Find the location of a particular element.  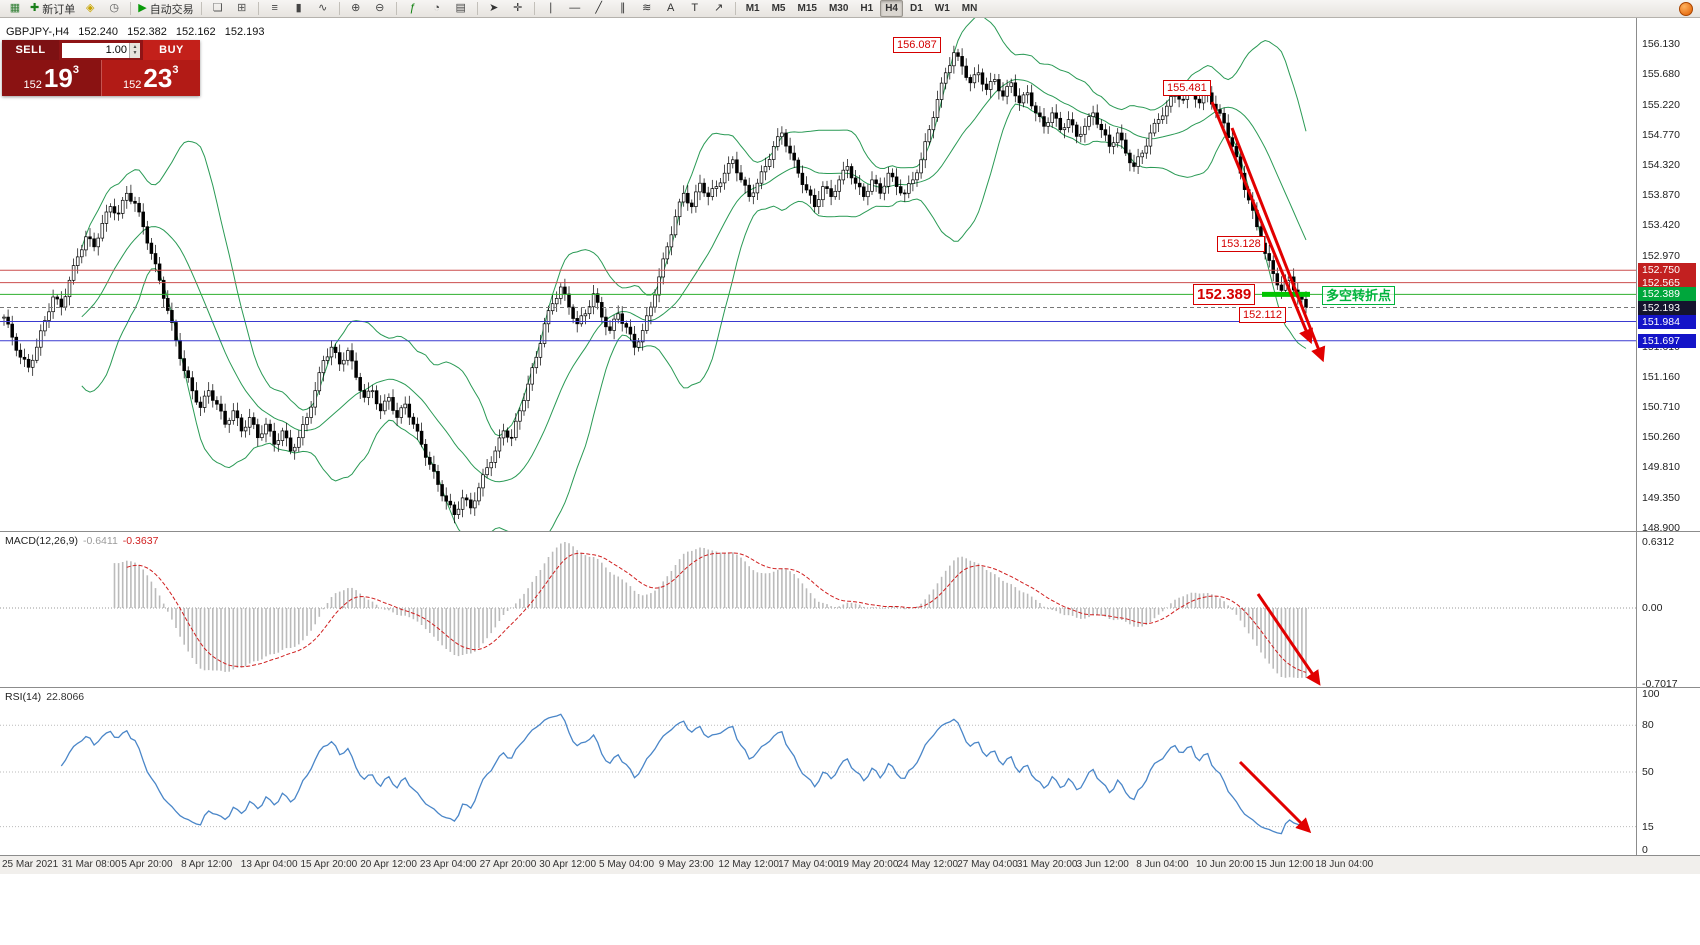

line-chart-icon: ∿ is located at coordinates (323, 9).